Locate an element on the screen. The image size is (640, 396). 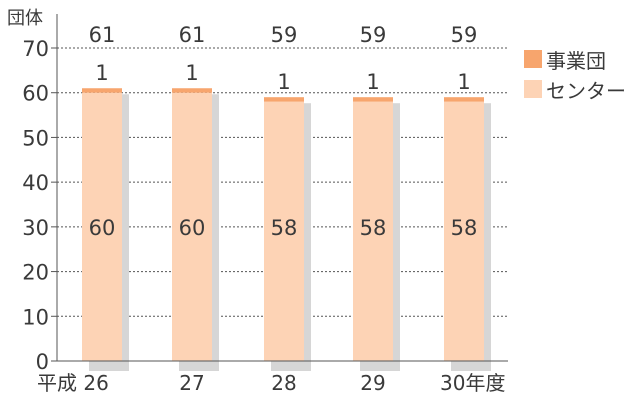
y-tick-label-10: 10 is located at coordinates (35, 317).